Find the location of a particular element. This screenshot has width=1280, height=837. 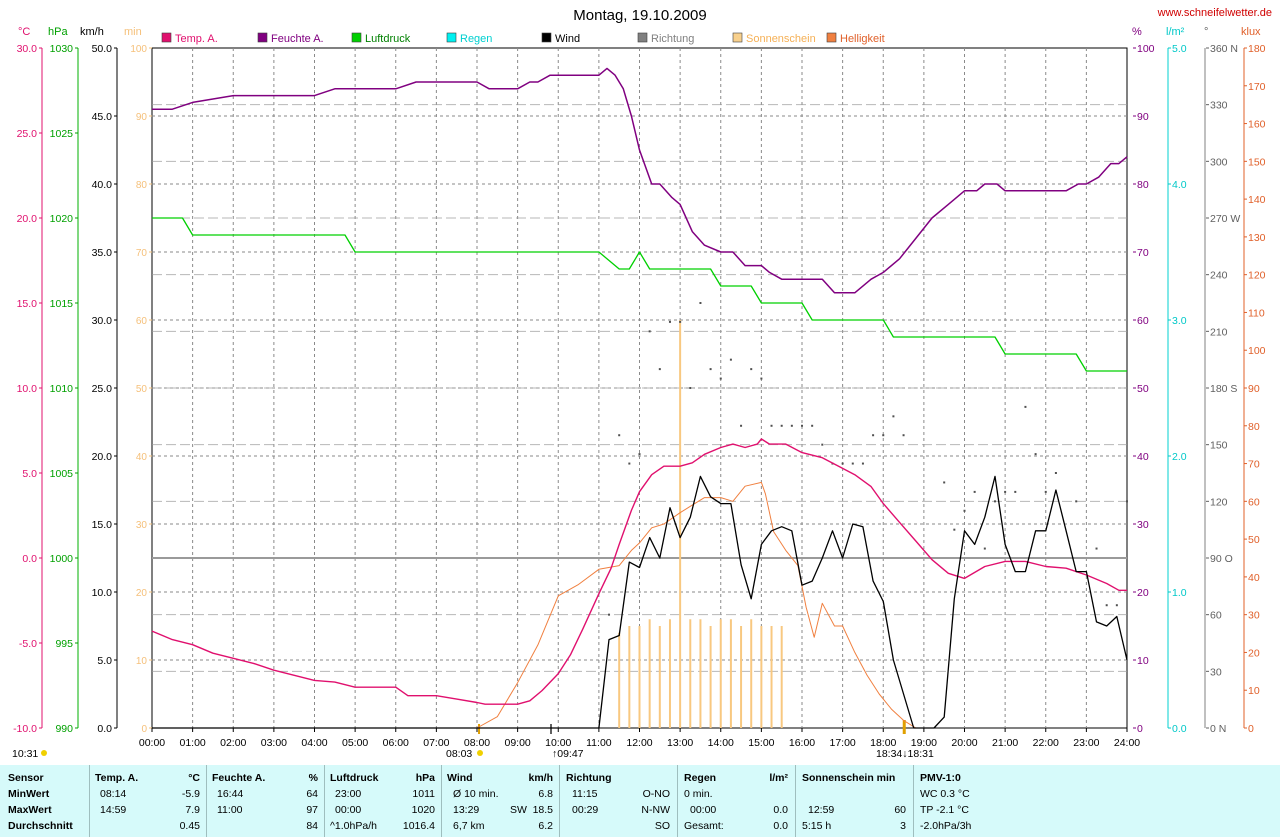

stat-pressure-header: Luftdruck is located at coordinates (354, 778).